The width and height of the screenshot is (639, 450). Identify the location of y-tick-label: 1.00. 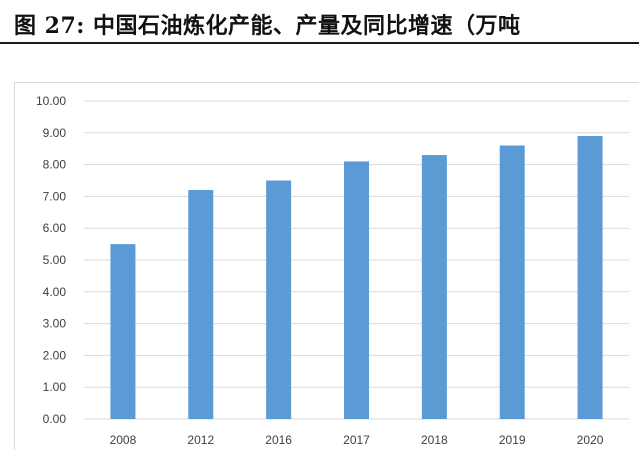
(55, 387).